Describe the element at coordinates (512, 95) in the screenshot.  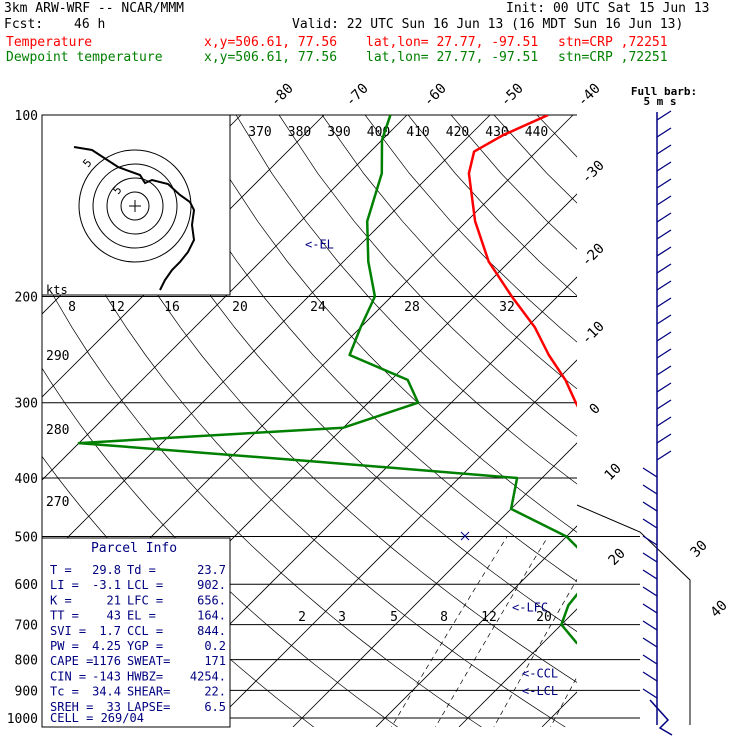
I see `isotherm-label: -50` at that location.